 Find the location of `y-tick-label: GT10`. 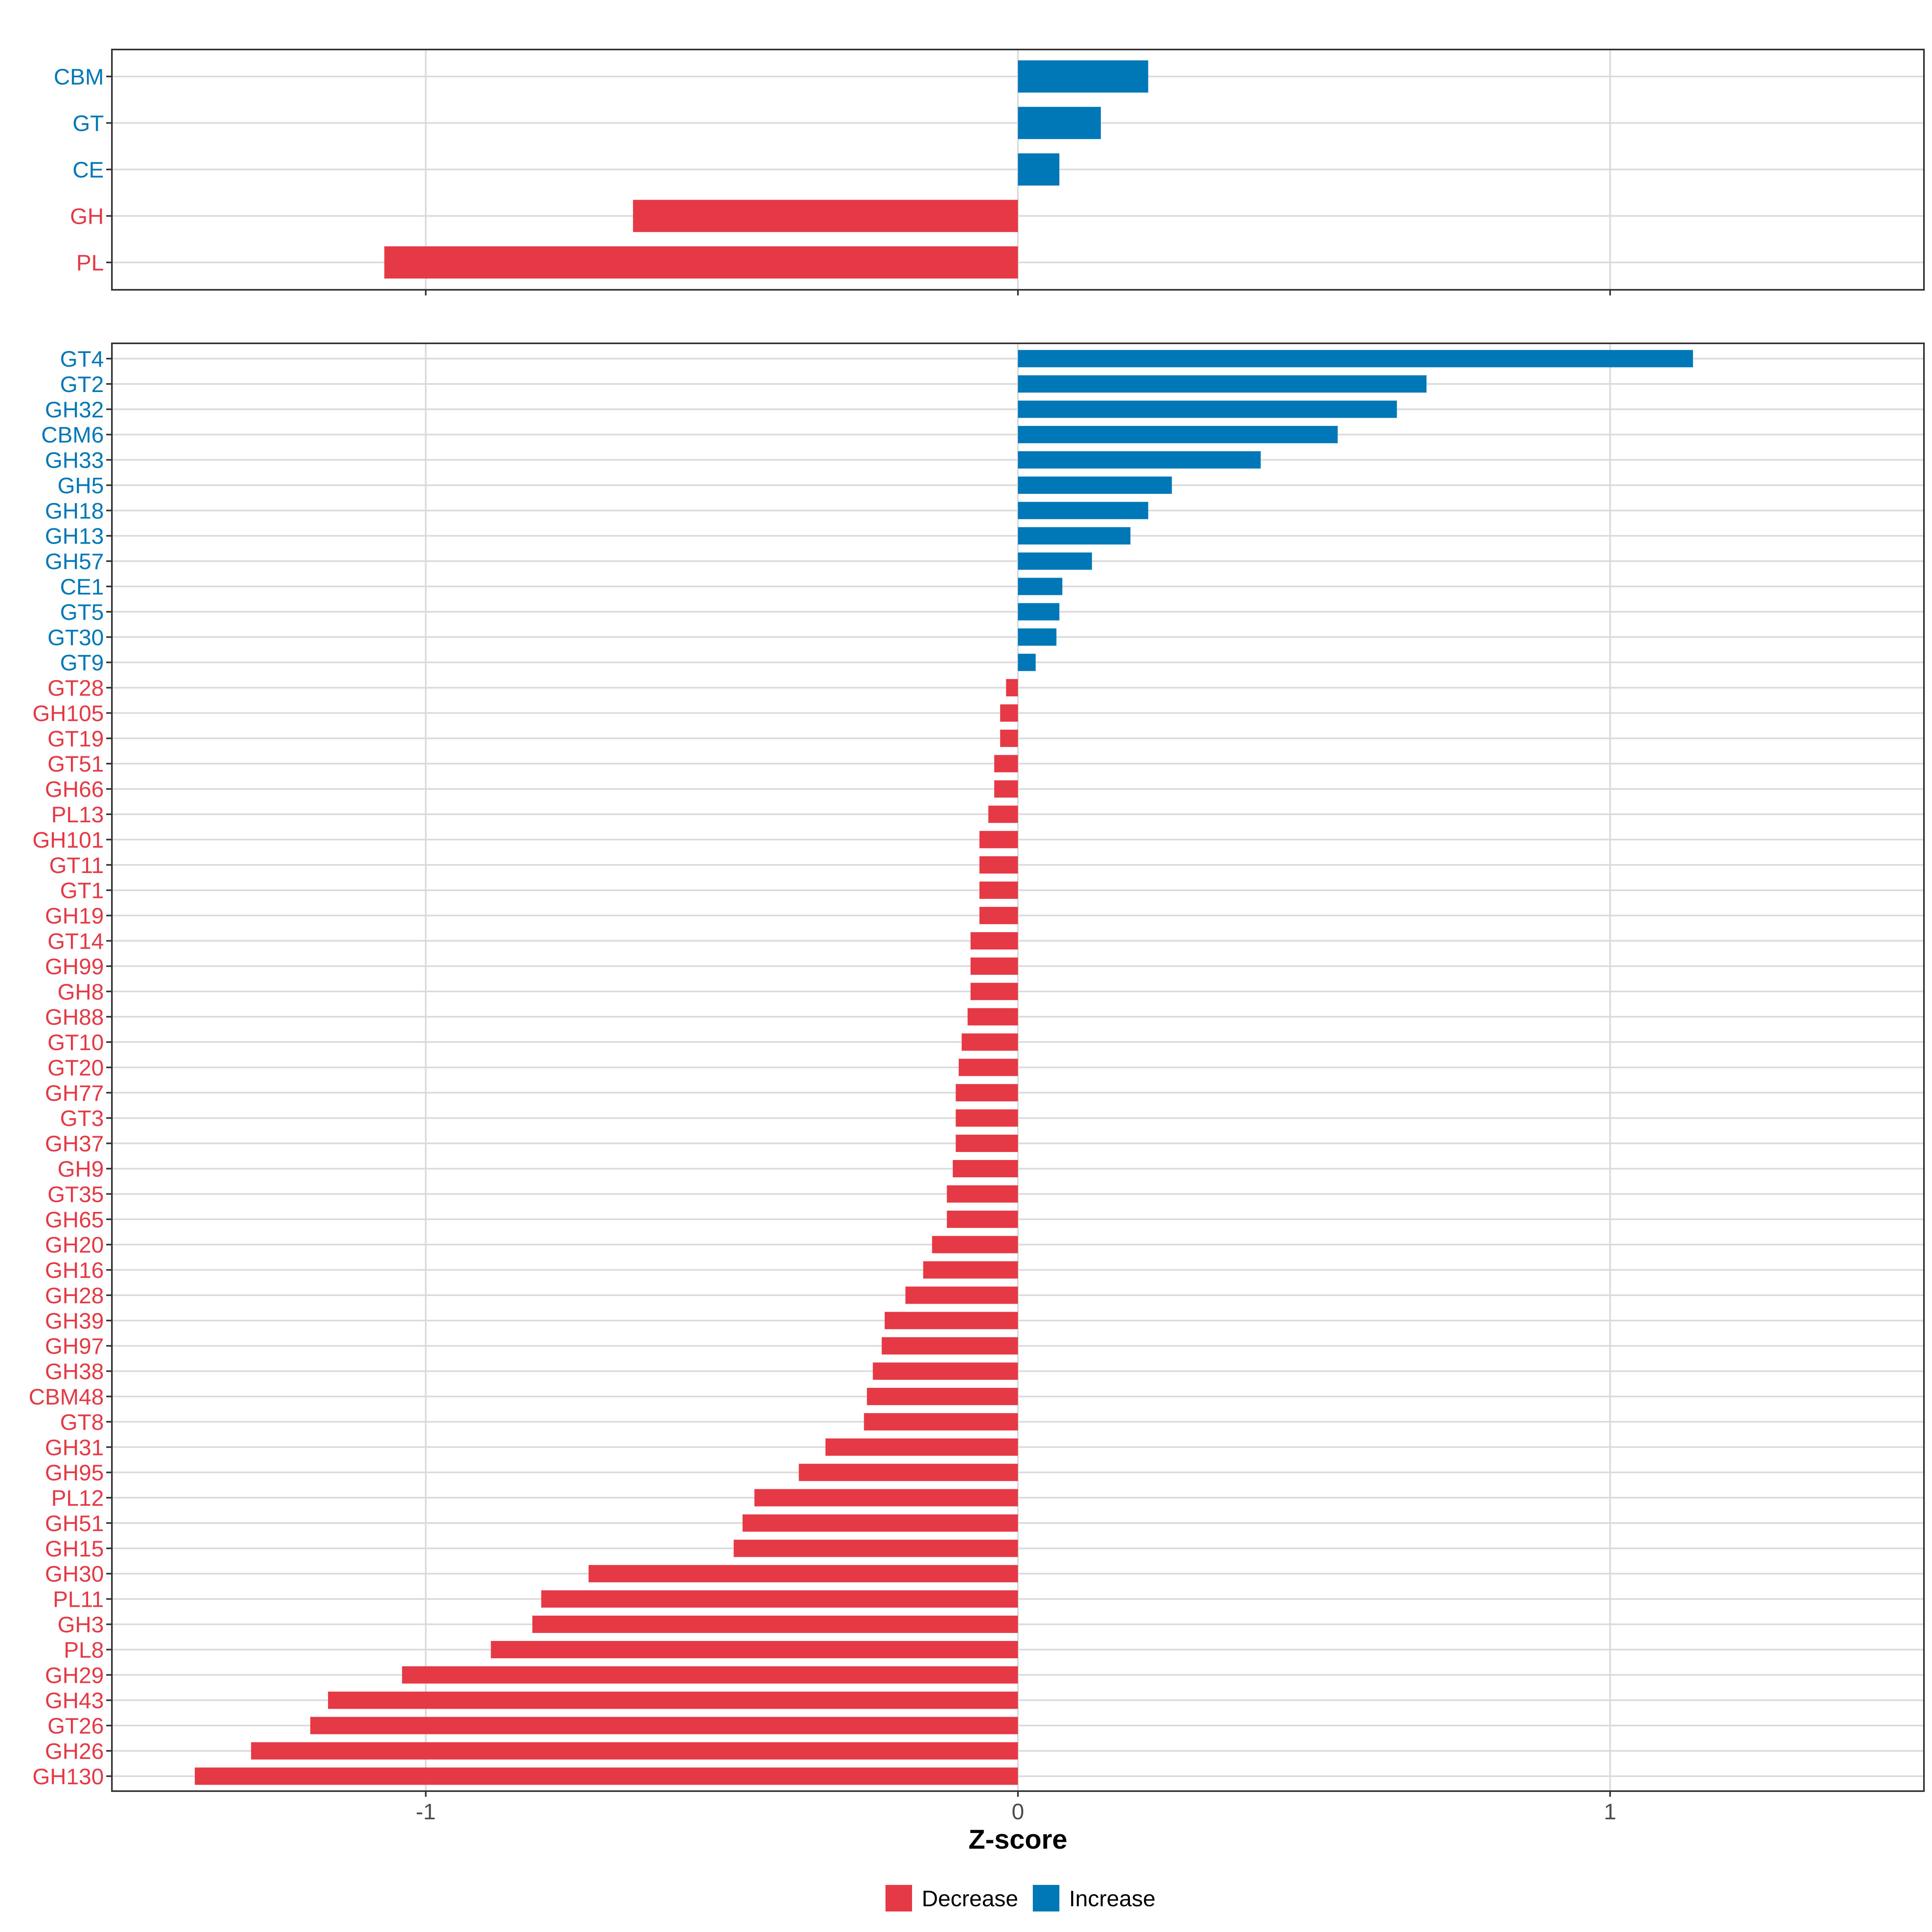

y-tick-label: GT10 is located at coordinates (75, 1042).